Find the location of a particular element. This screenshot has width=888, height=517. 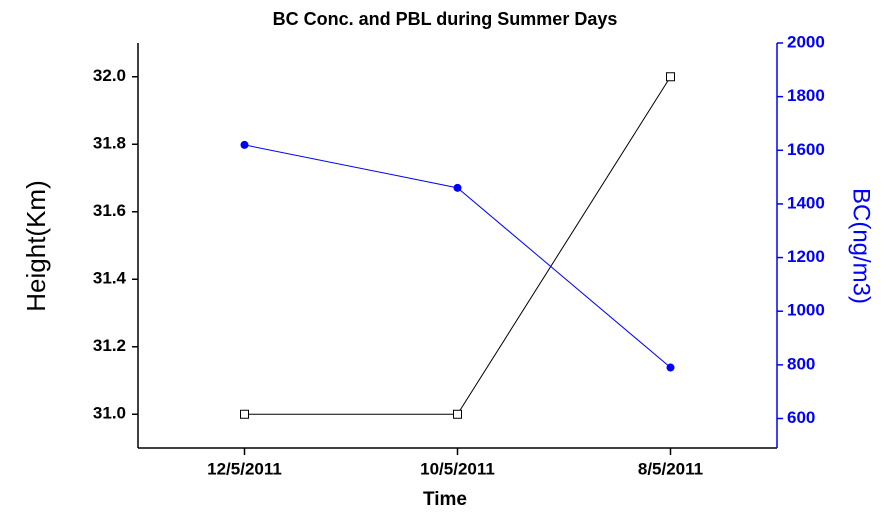

y-tick-label: 31.8 is located at coordinates (109, 143).